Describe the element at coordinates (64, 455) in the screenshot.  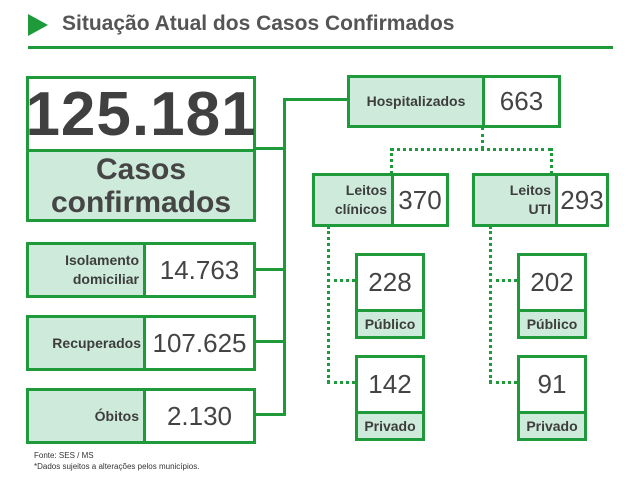
I see `footer-source: Fonte: SES / MS` at that location.